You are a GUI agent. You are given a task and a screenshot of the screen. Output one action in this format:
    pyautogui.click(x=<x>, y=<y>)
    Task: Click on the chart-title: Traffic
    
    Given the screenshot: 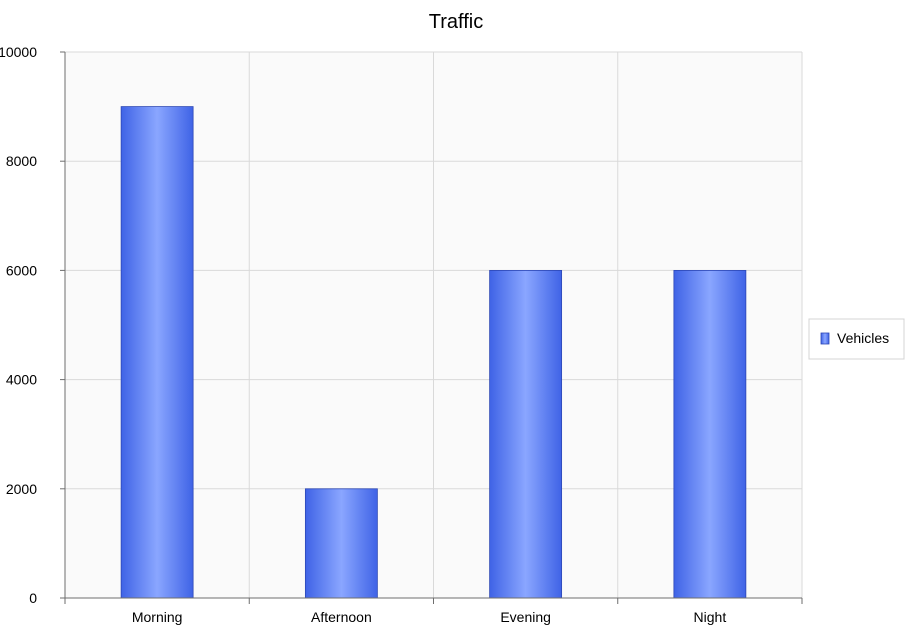 What is the action you would take?
    pyautogui.click(x=456, y=22)
    